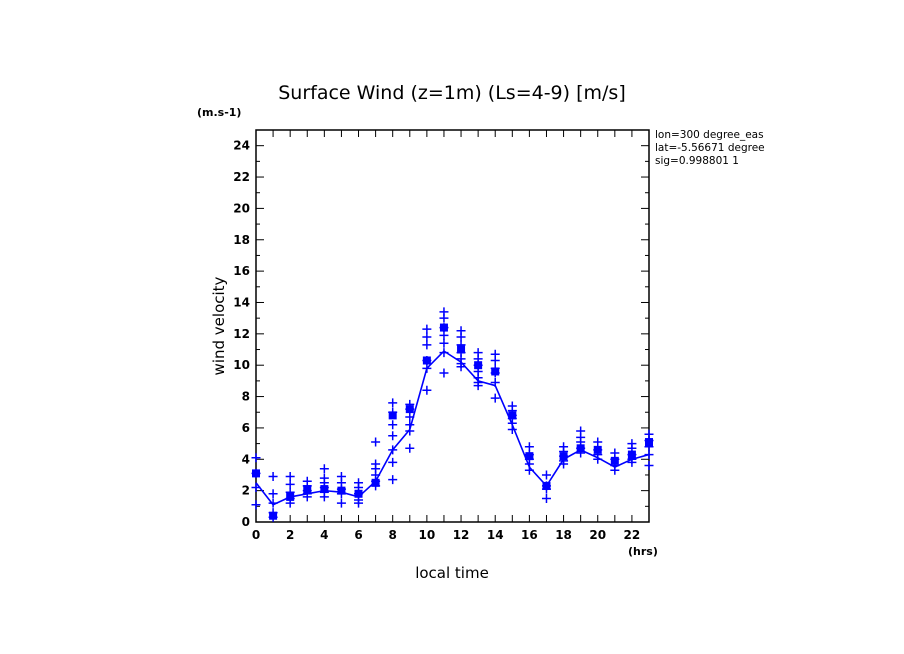 The height and width of the screenshot is (654, 904). Describe the element at coordinates (710, 148) in the screenshot. I see `annotation-line: lat=-5.56671 degree` at that location.